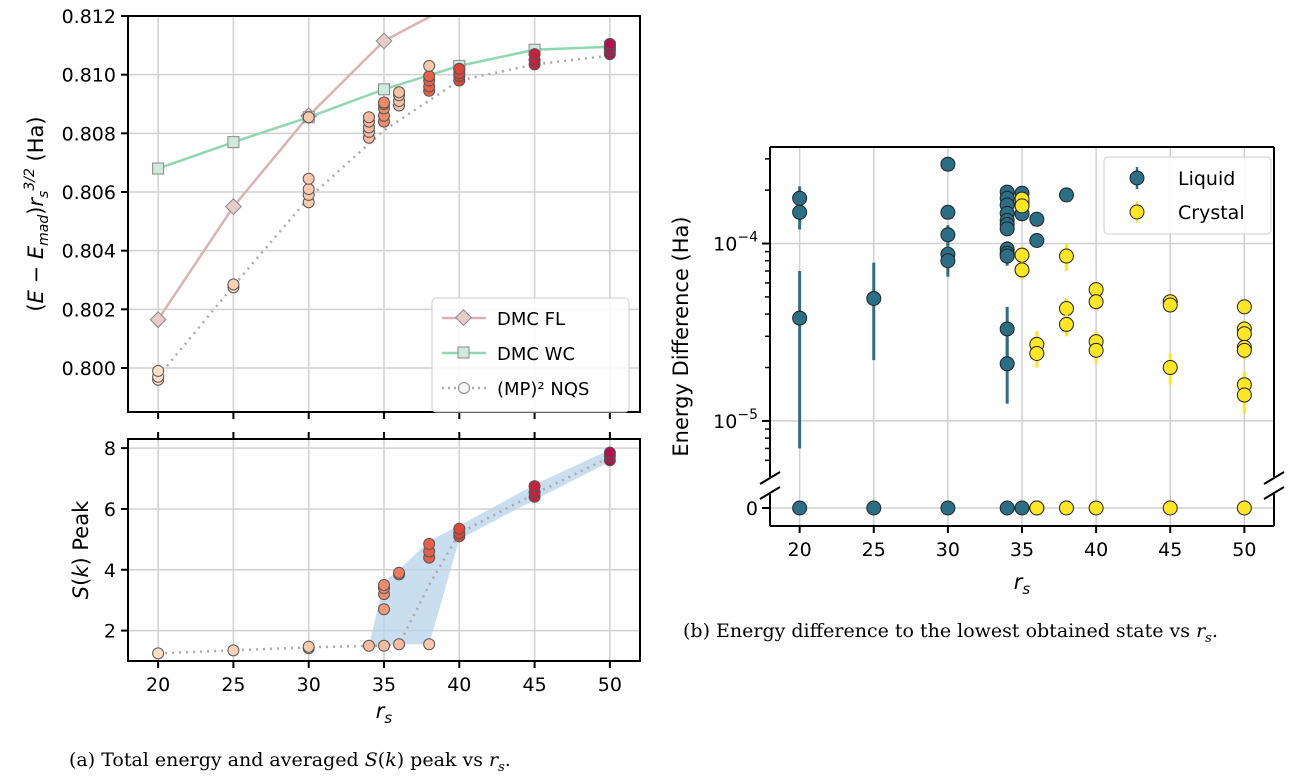 The width and height of the screenshot is (1299, 779). Describe the element at coordinates (735, 420) in the screenshot. I see `y-tick-label: 10⁻⁵` at that location.